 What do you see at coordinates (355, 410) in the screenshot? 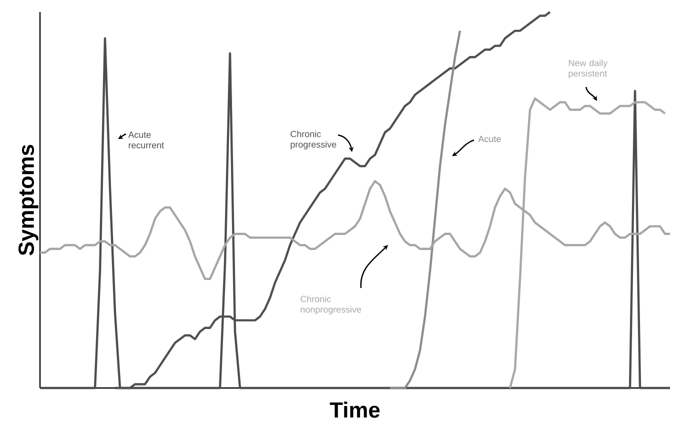
I see `x-axis-title: Time` at bounding box center [355, 410].